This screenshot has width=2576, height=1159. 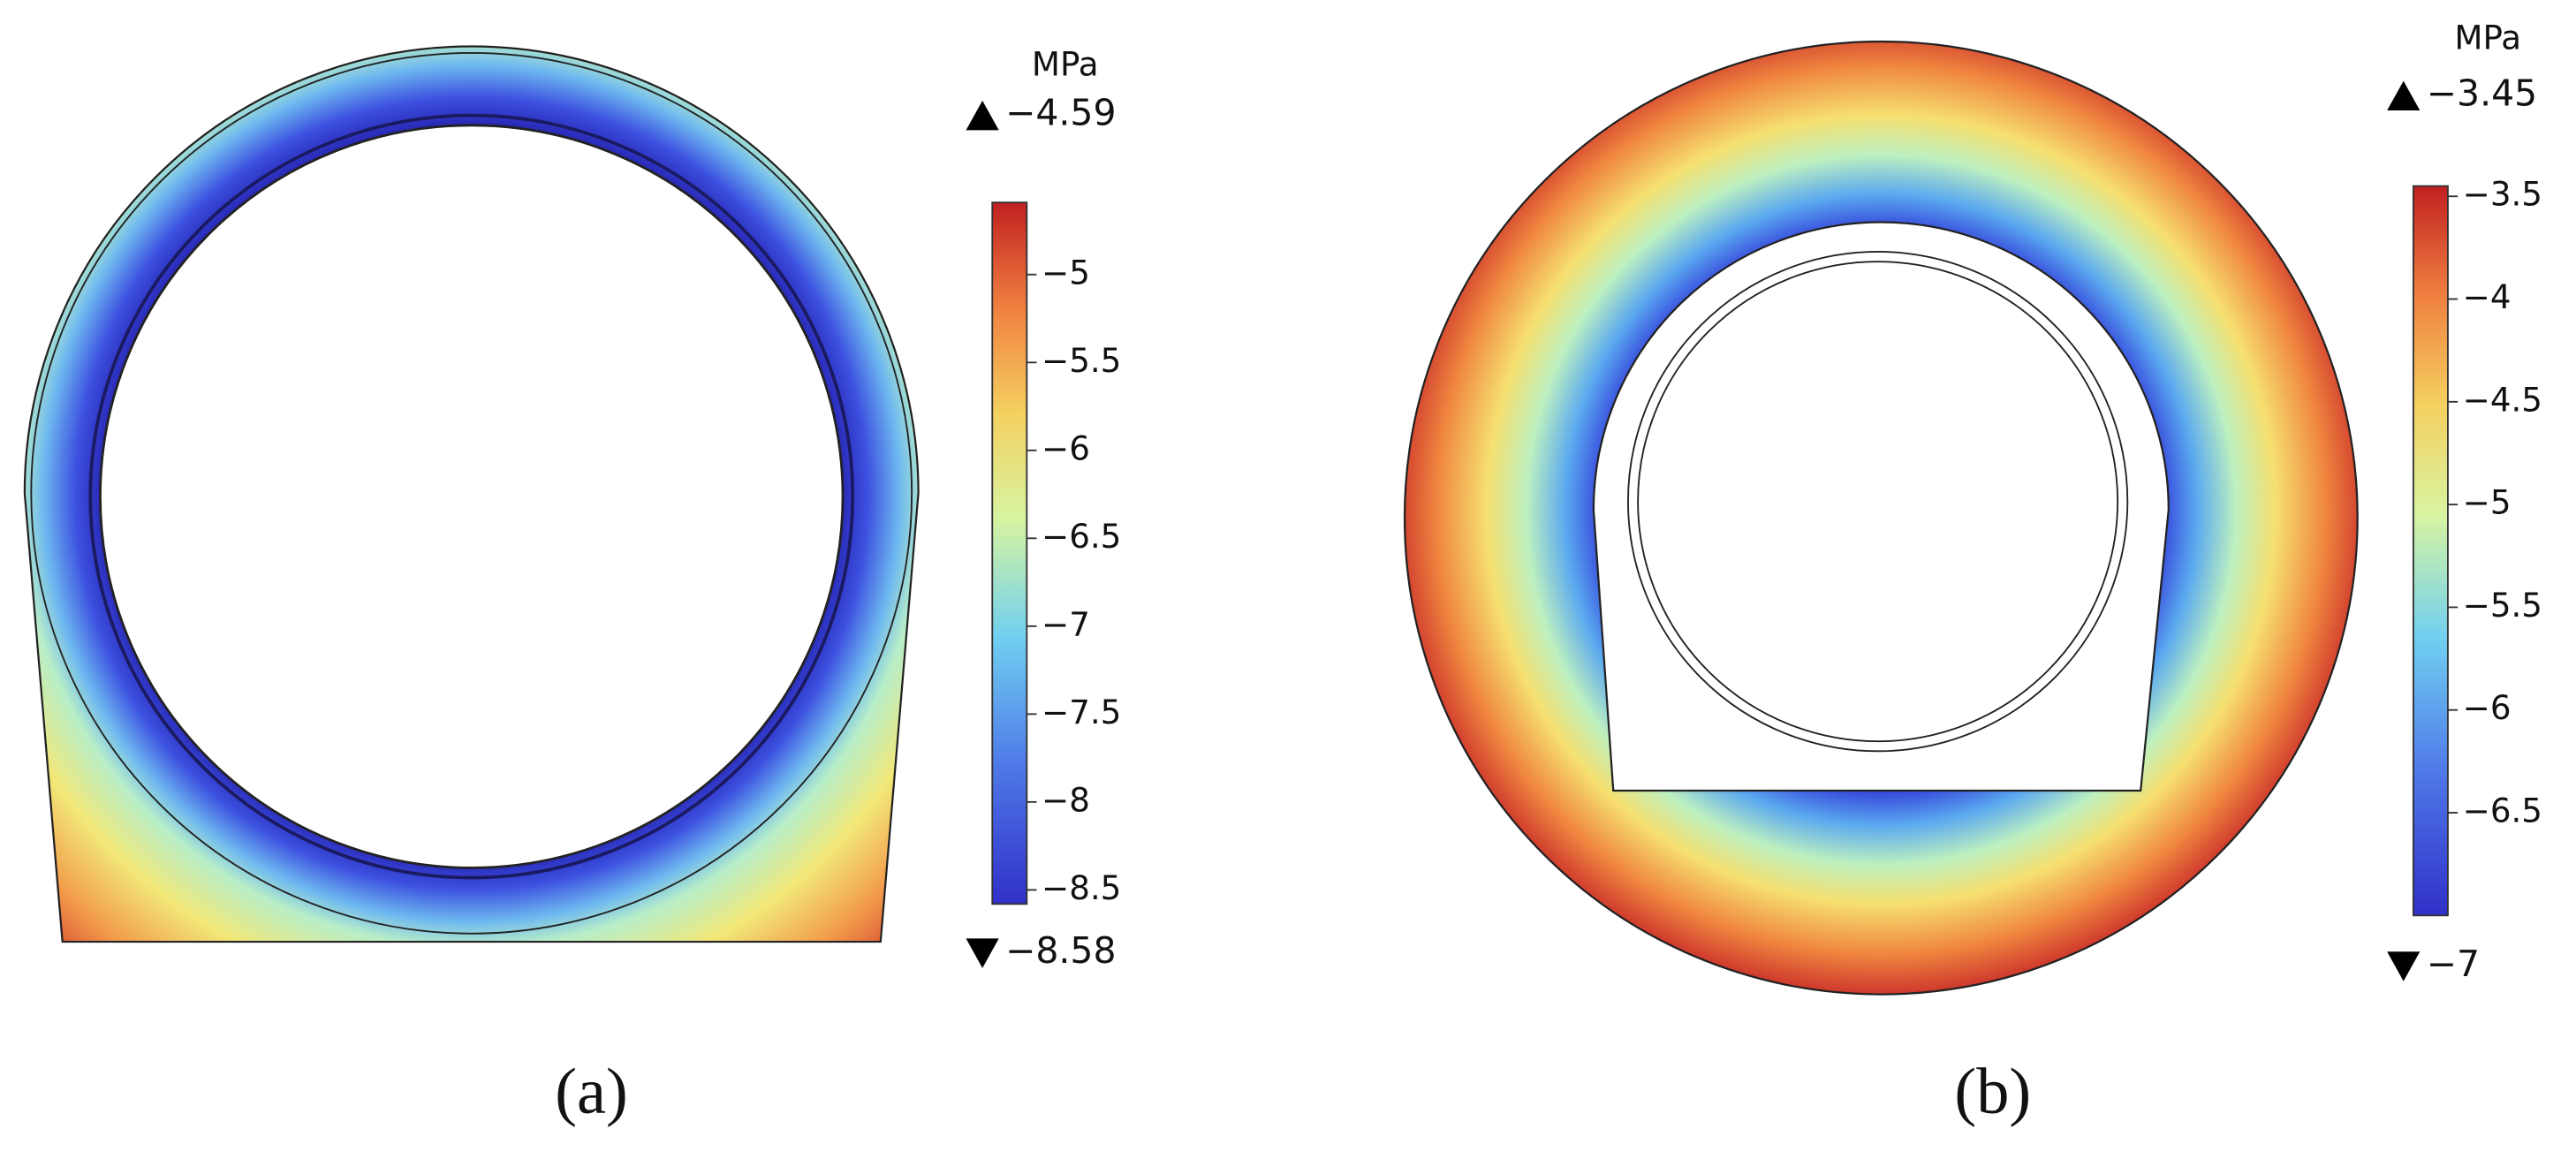 I want to click on colorbar-tick-label: −3.5, so click(x=2503, y=194).